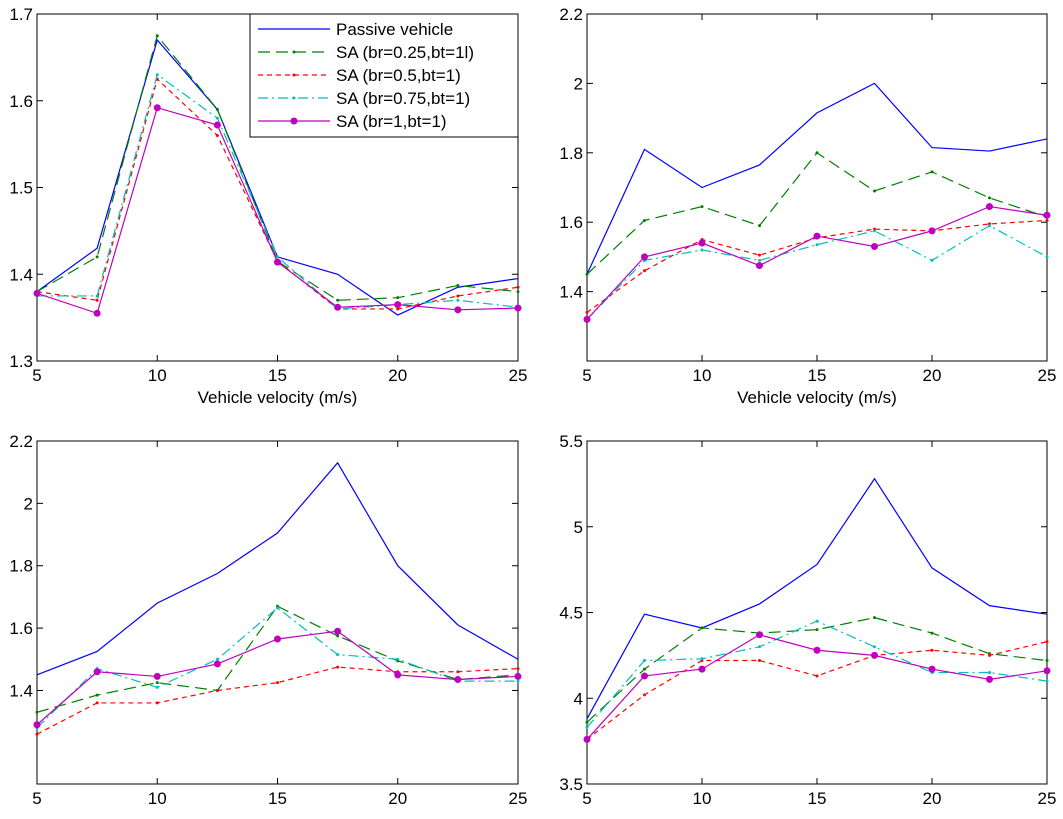  Describe the element at coordinates (391, 121) in the screenshot. I see `legend-label: SA (br=1,bt=1)` at that location.